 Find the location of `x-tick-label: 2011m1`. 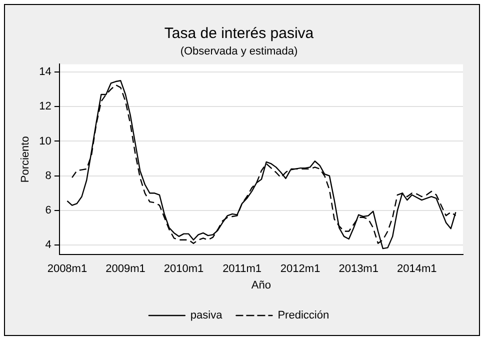

x-tick-label: 2011m1 is located at coordinates (242, 269).